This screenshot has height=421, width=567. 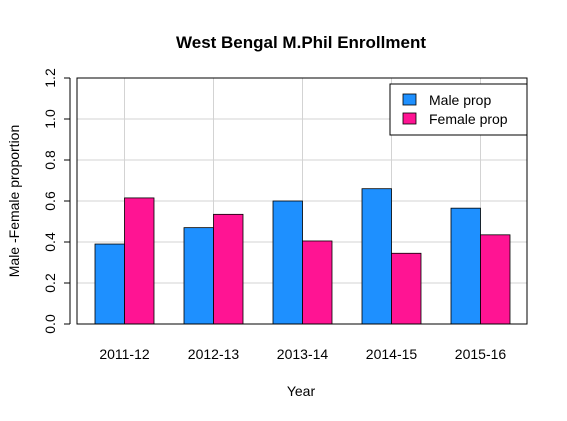 I want to click on y-tick-label: 0.2, so click(x=50, y=283).